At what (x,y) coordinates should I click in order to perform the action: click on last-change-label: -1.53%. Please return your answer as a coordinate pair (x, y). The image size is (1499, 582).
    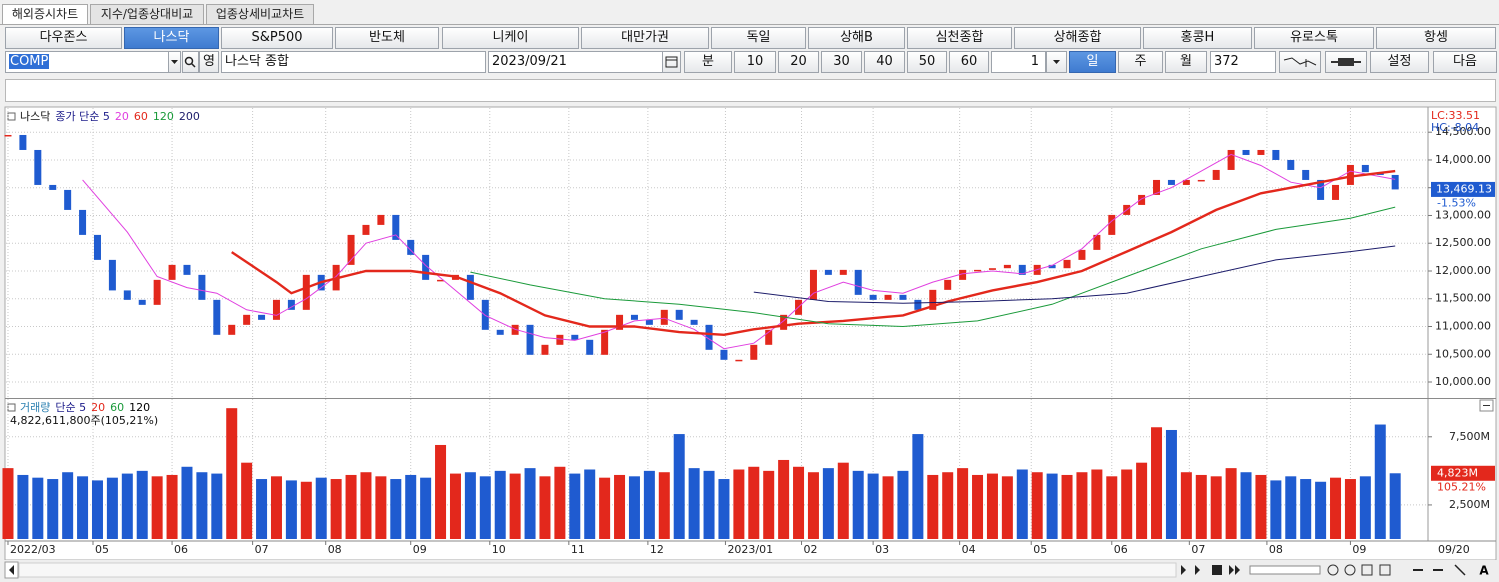
    Looking at the image, I should click on (1456, 202).